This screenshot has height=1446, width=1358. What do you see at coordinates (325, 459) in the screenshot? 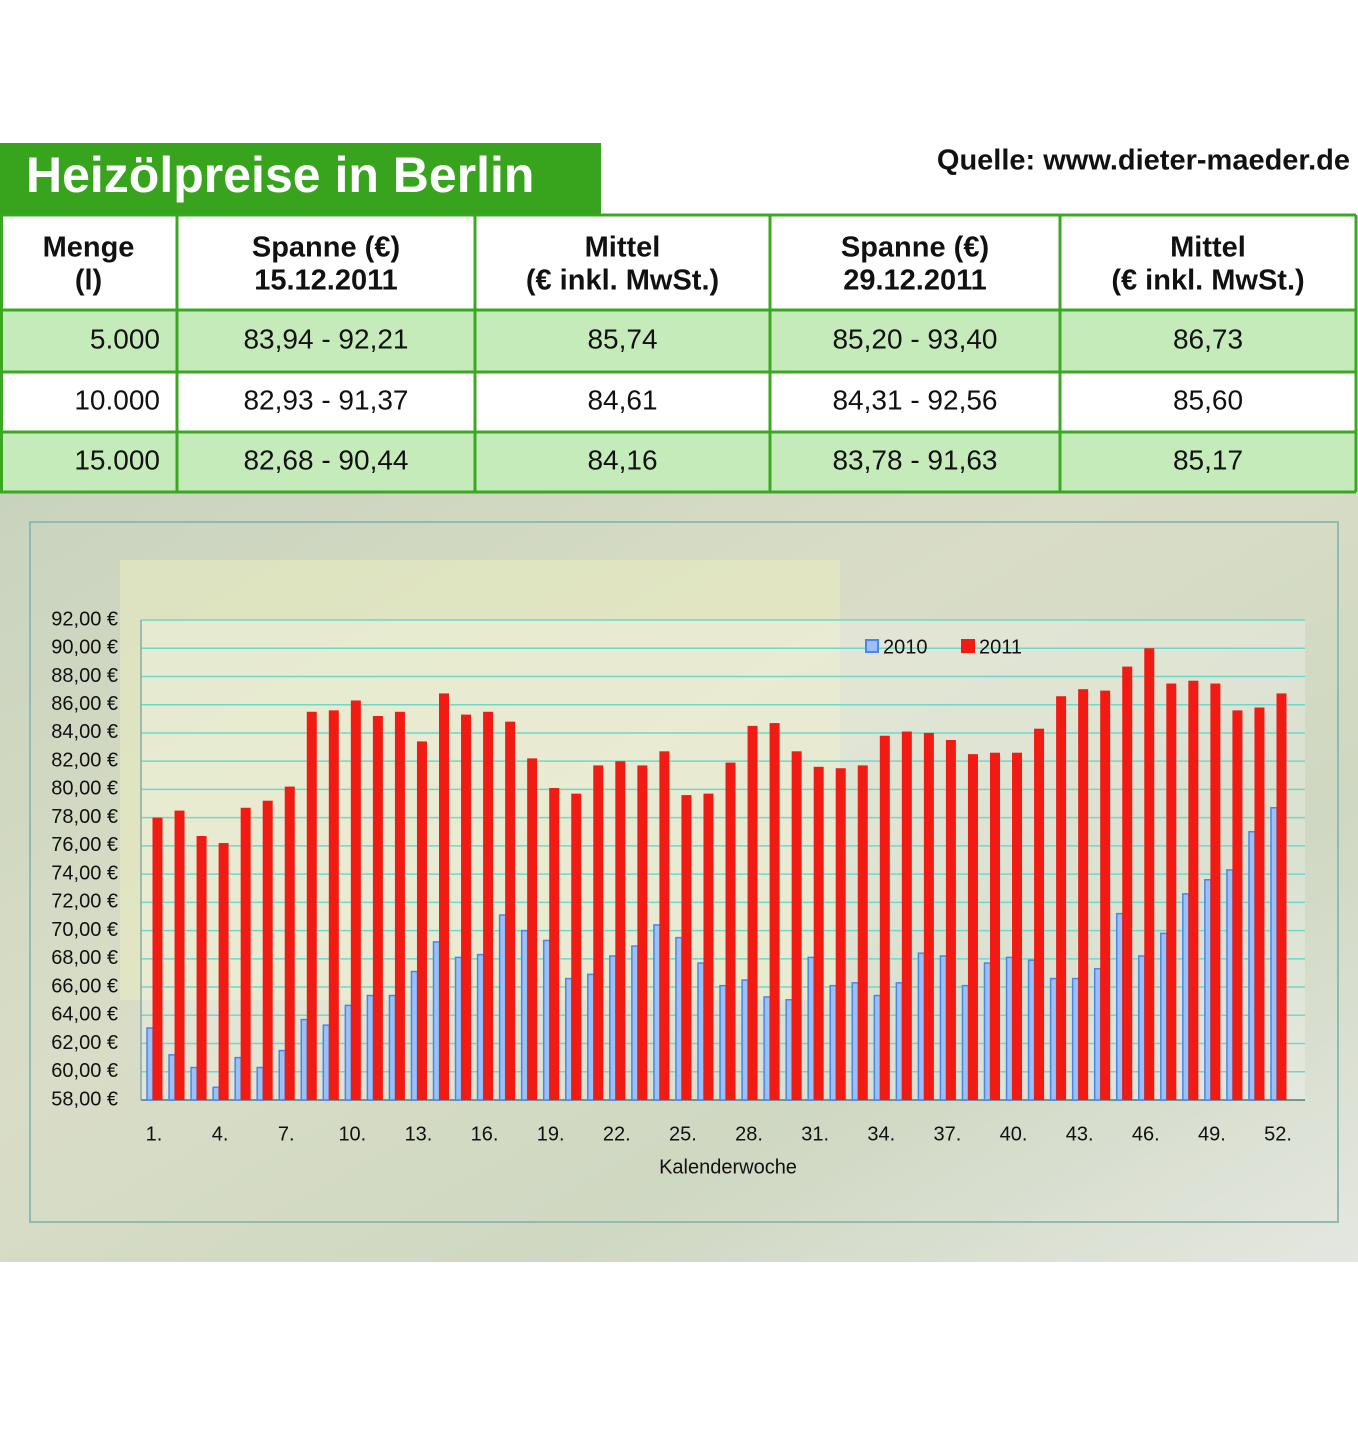
I see `table-cell: 82,68 - 90,44` at bounding box center [325, 459].